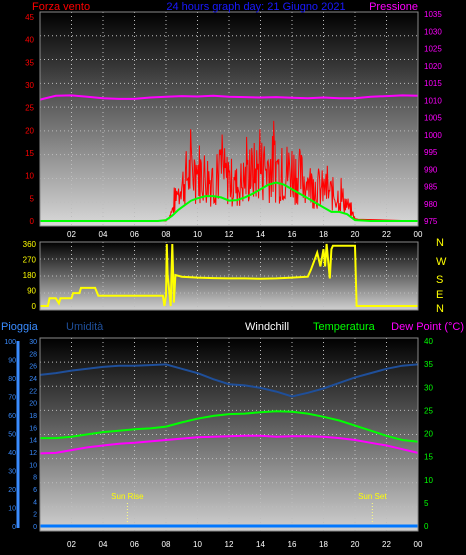  I want to click on climate-time-label-12: 12, so click(229, 544).